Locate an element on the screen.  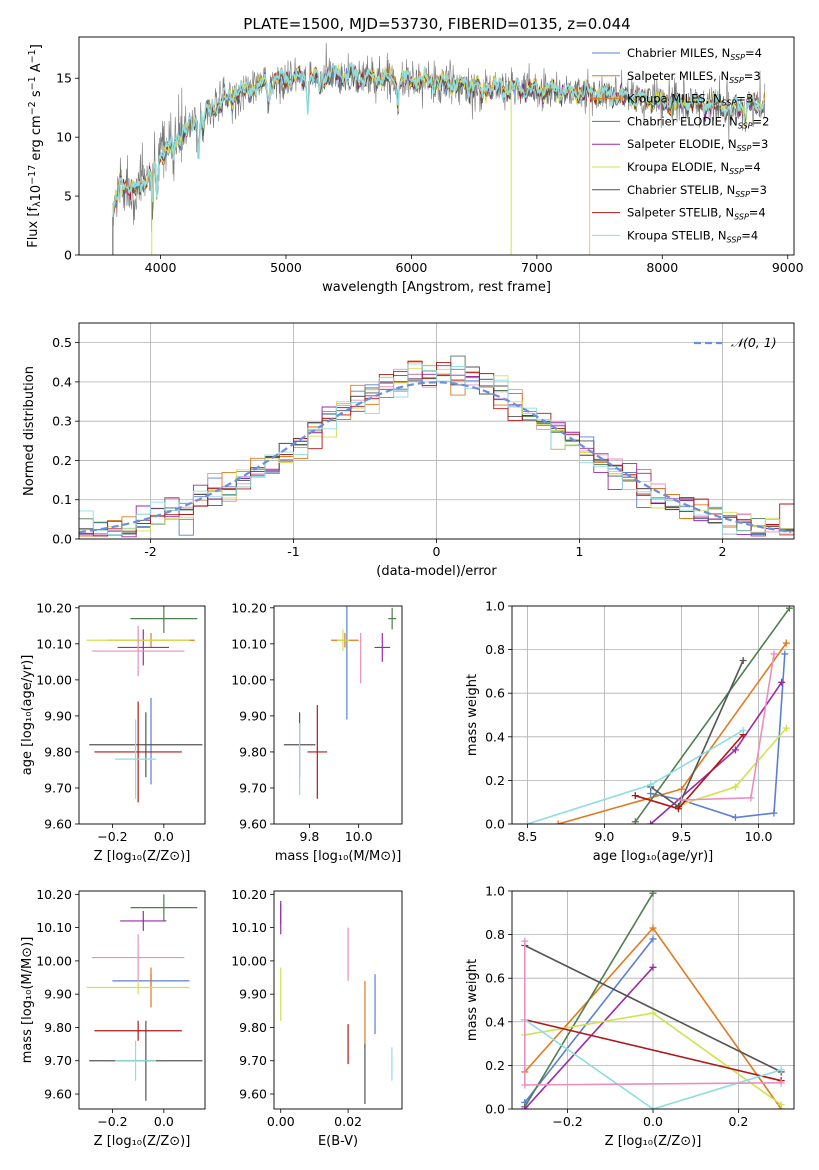
legend-label-tail: =2 is located at coordinates (761, 121).